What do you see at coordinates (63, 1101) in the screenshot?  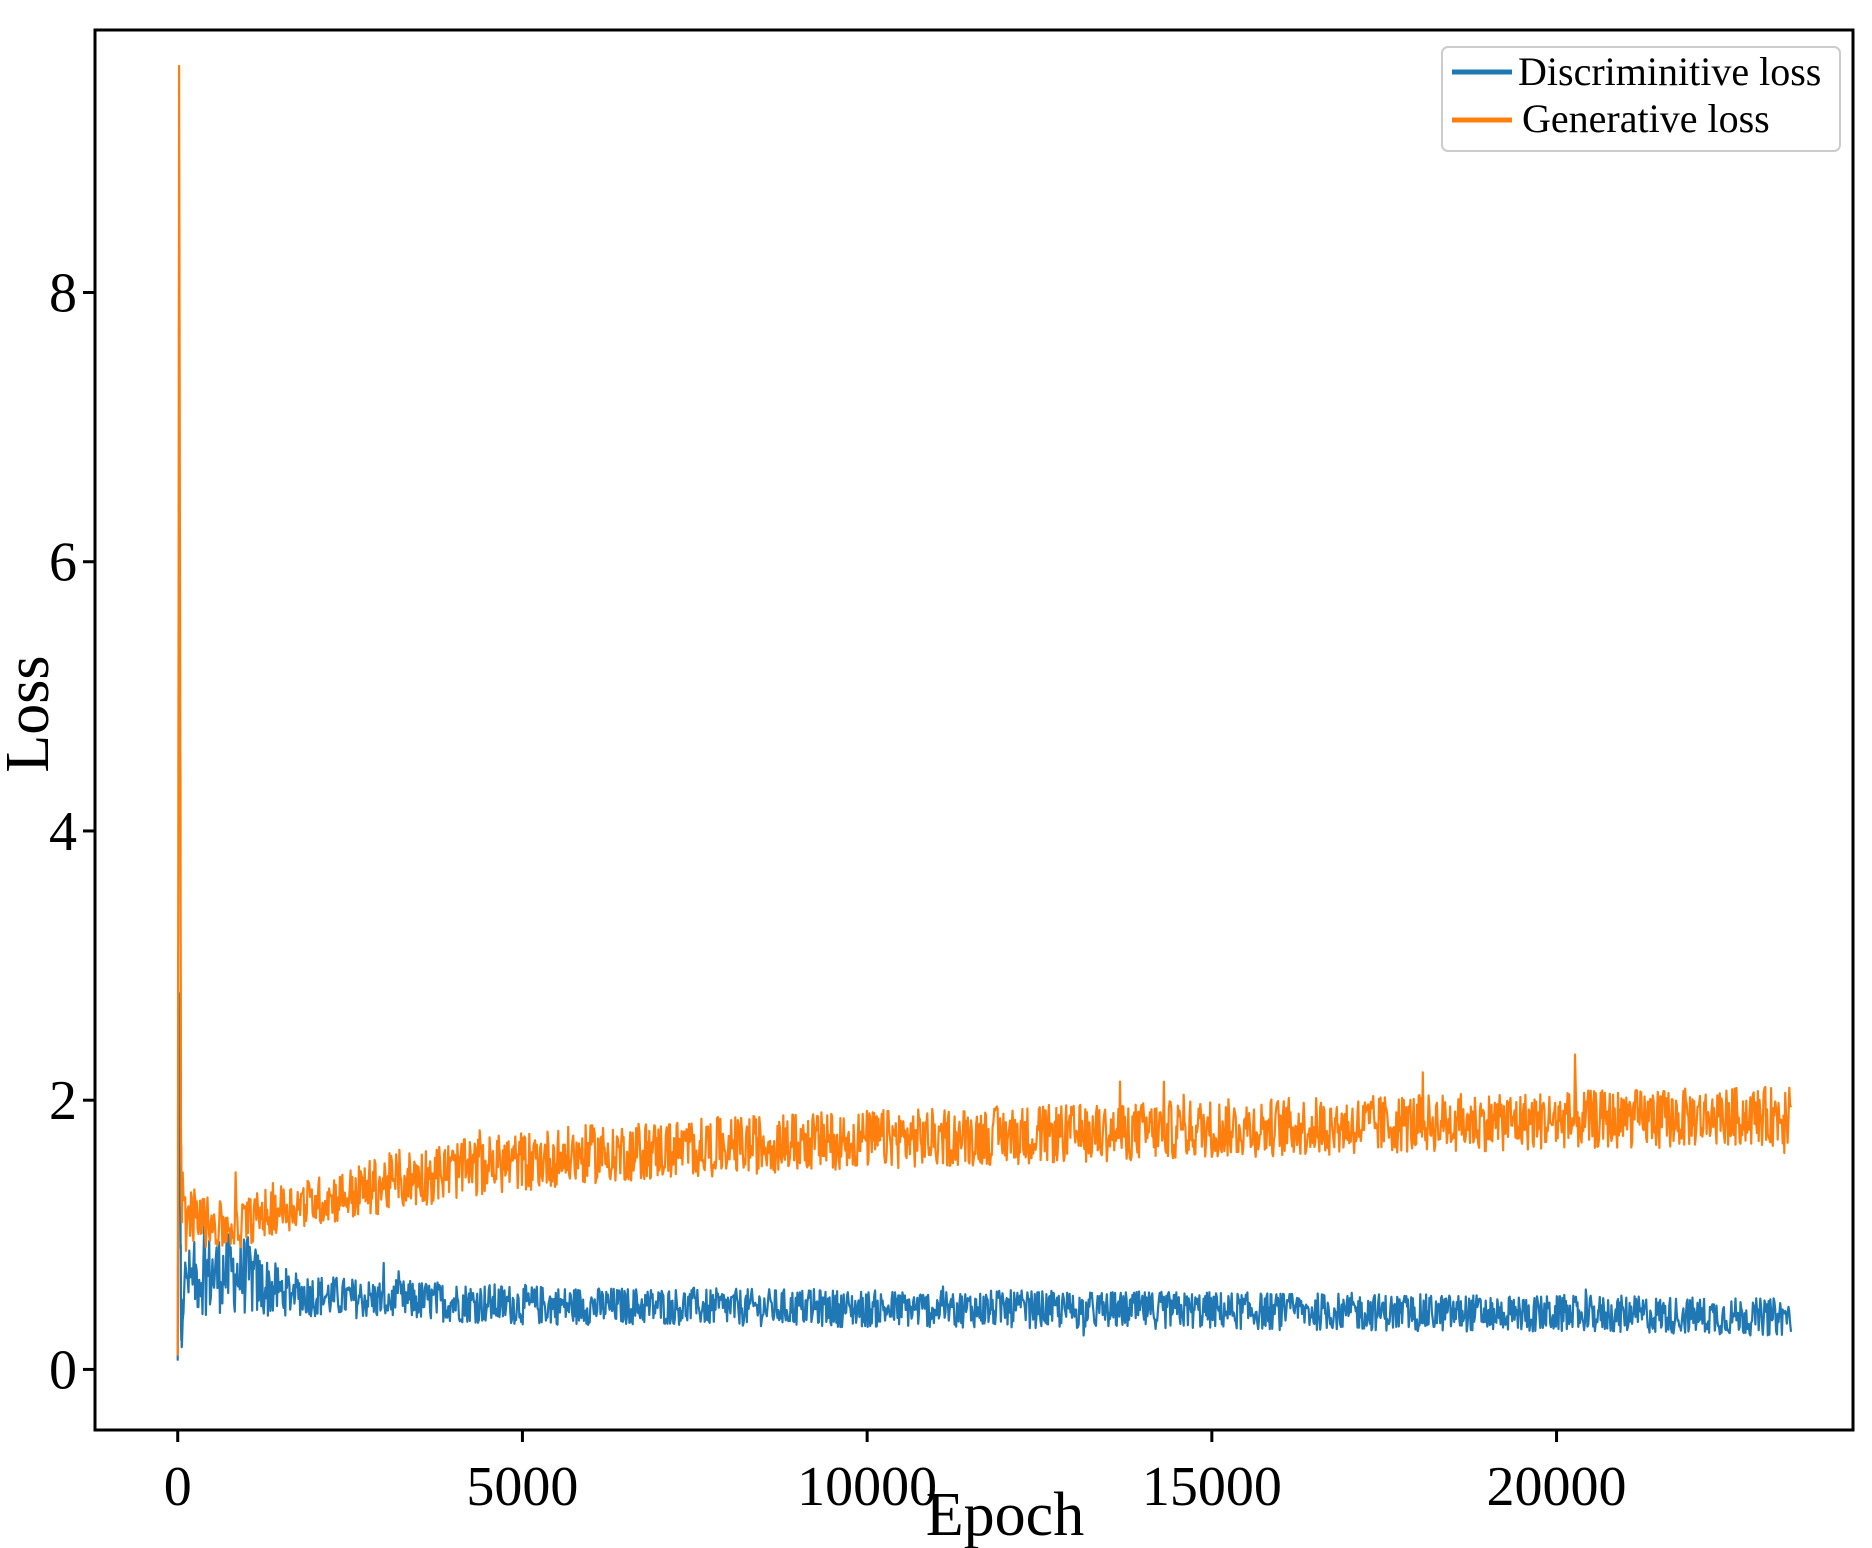 I see `y-tick-label: 2` at bounding box center [63, 1101].